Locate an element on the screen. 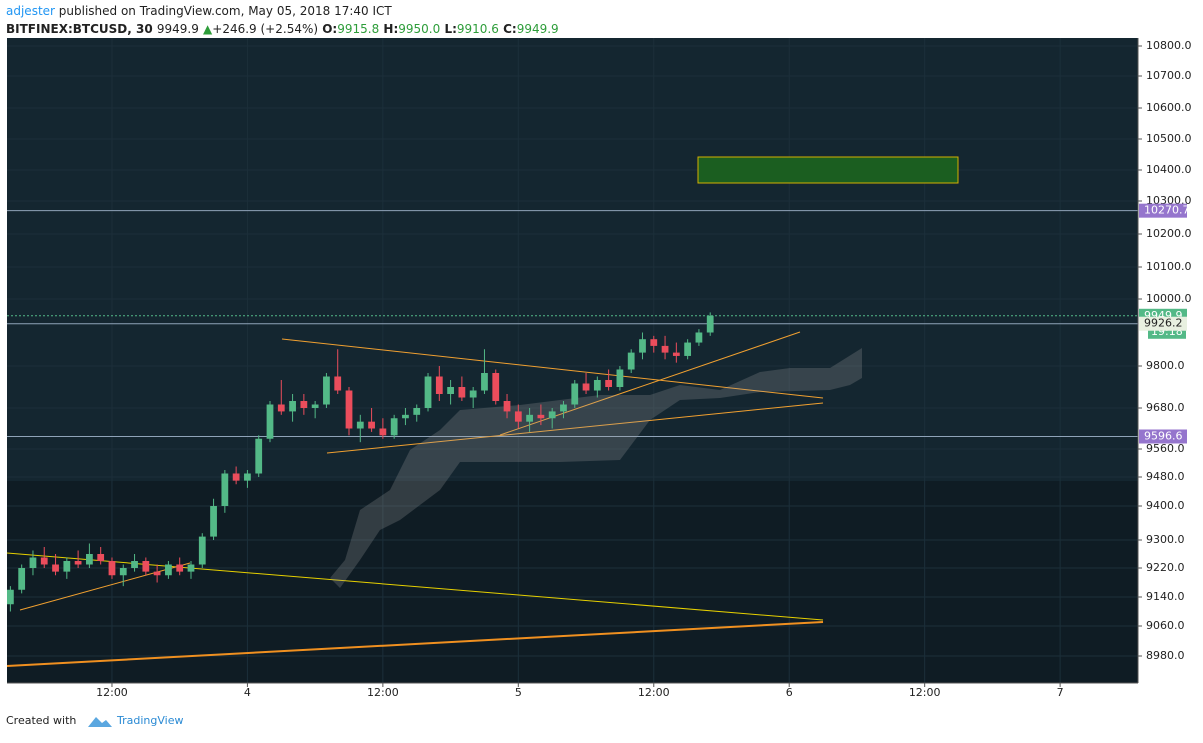 The image size is (1203, 743). price-axis is located at coordinates (1170, 360).